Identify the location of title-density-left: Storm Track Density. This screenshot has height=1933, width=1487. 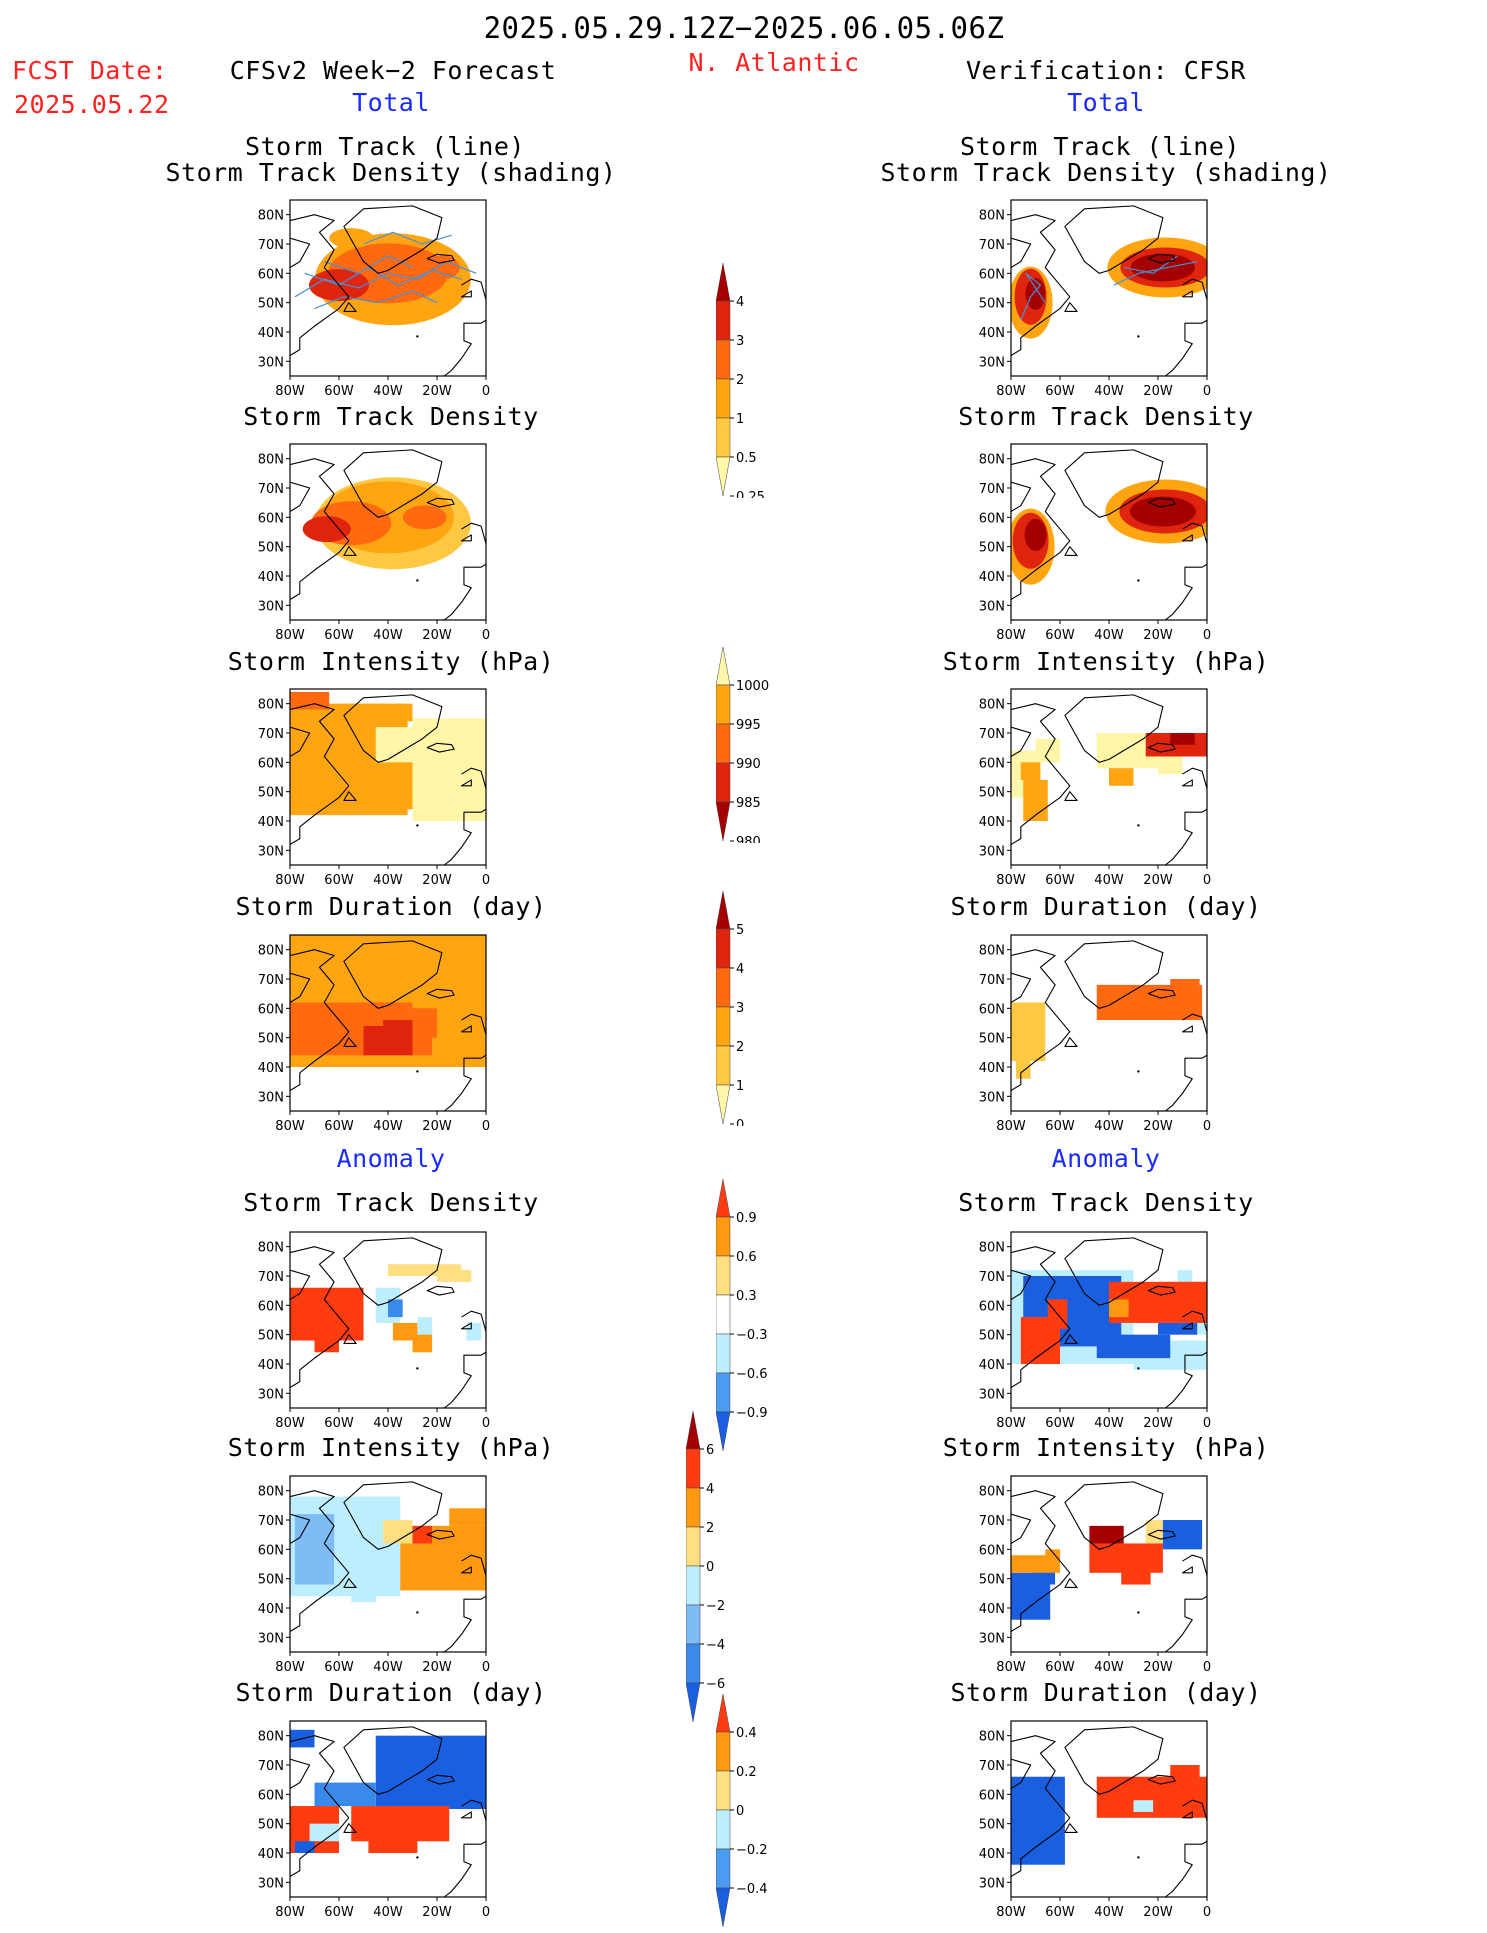
(391, 416).